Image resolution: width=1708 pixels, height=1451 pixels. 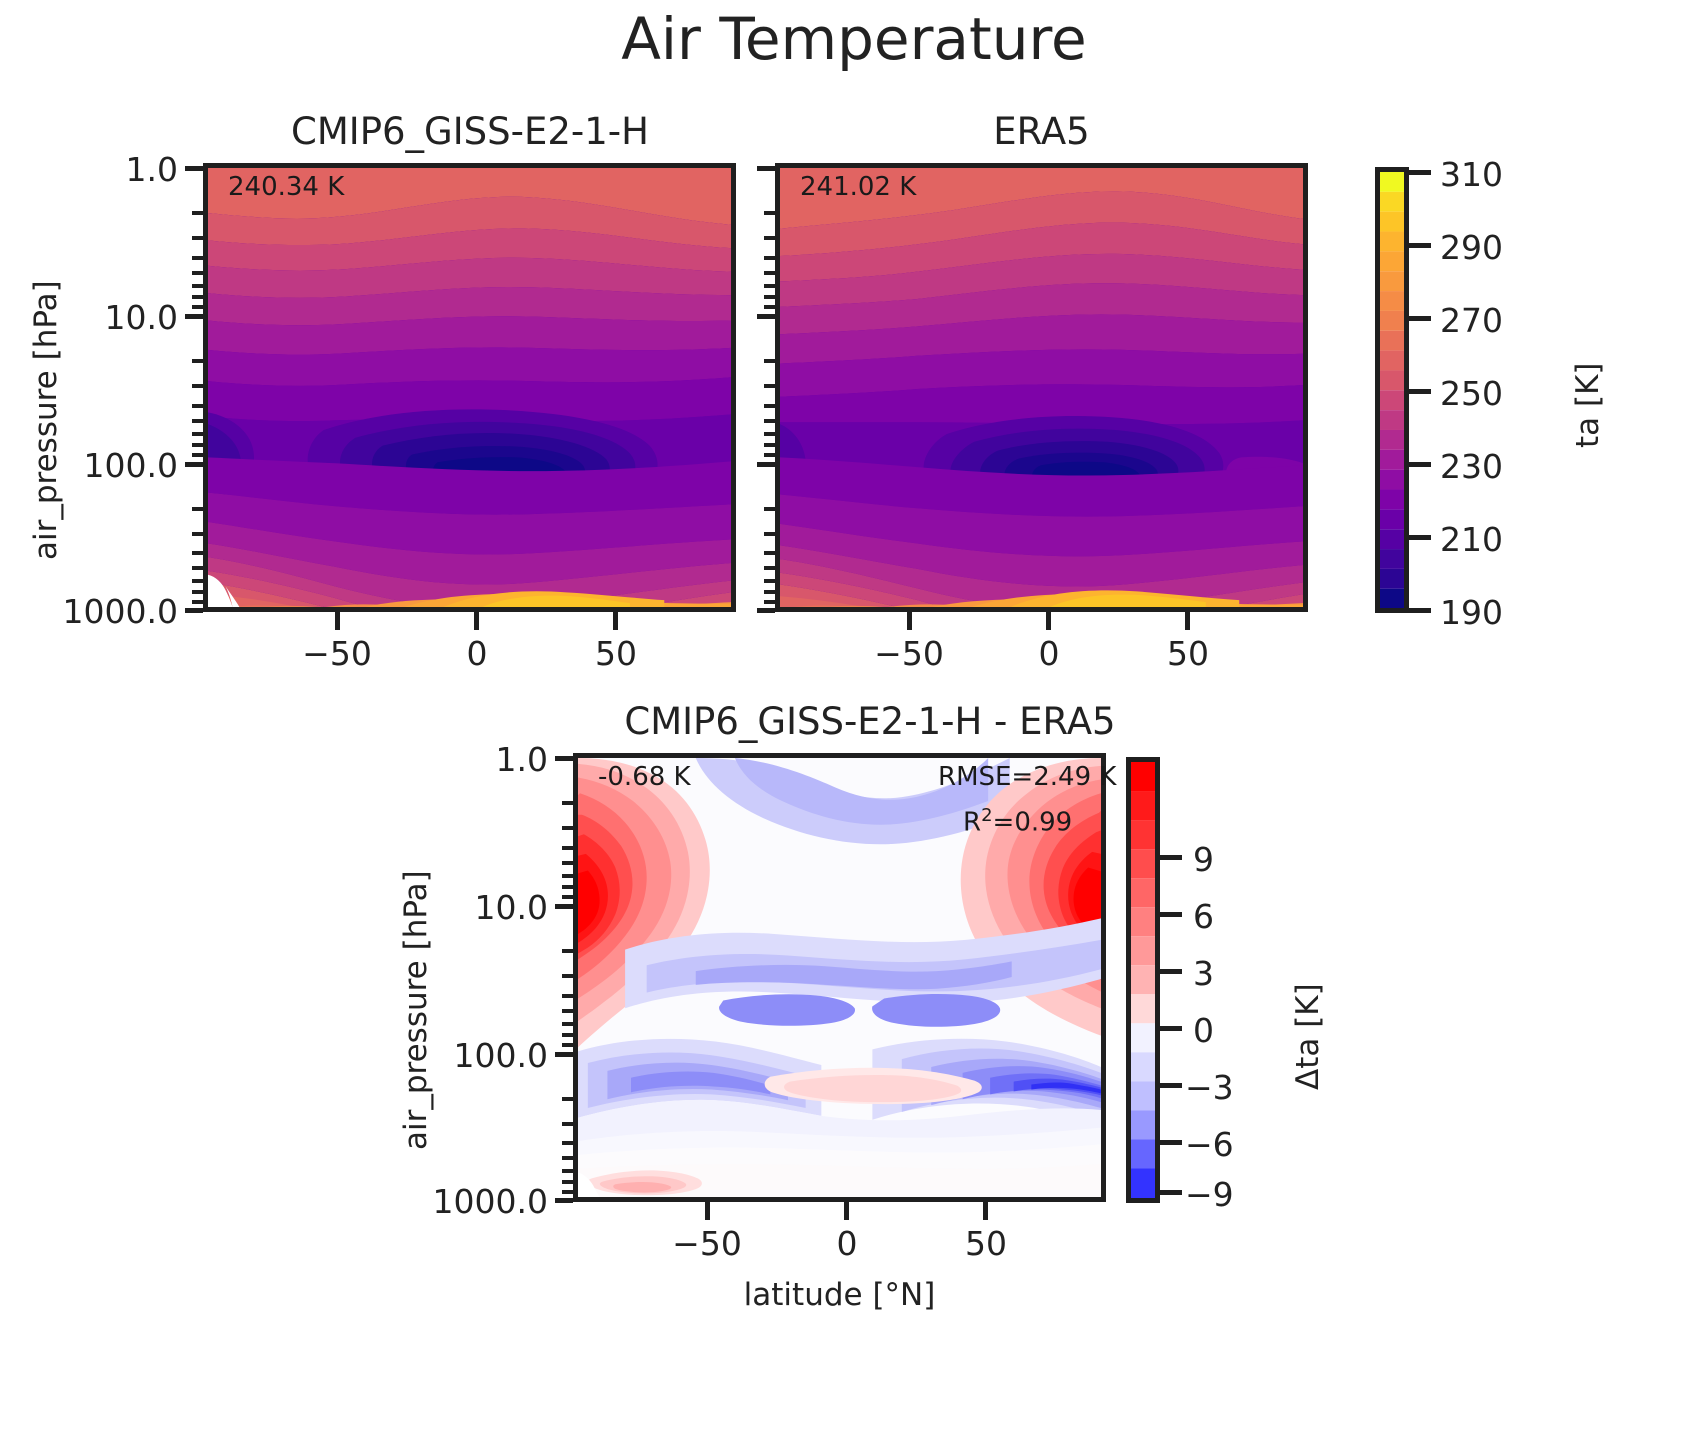 What do you see at coordinates (909, 621) in the screenshot?
I see `xtick-ref-m50` at bounding box center [909, 621].